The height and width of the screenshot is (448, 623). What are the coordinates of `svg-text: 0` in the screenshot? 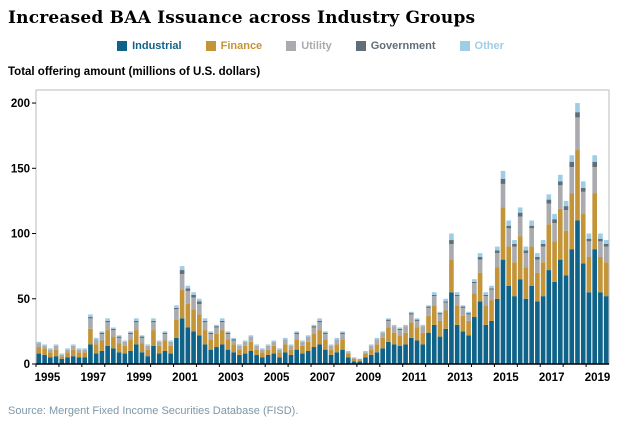 It's located at (27, 365).